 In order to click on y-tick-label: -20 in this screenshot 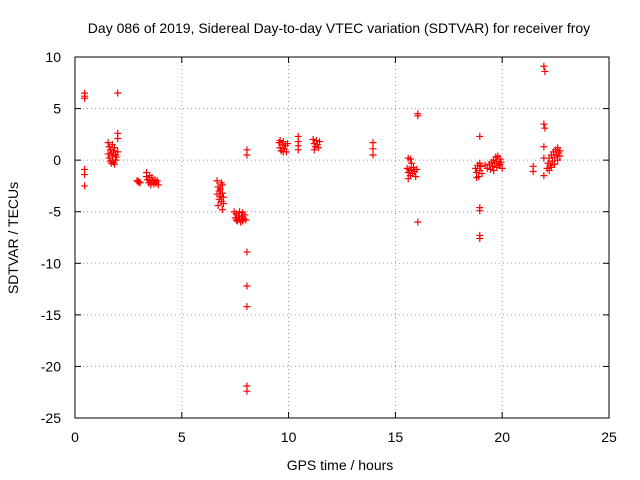, I will do `click(51, 366)`.